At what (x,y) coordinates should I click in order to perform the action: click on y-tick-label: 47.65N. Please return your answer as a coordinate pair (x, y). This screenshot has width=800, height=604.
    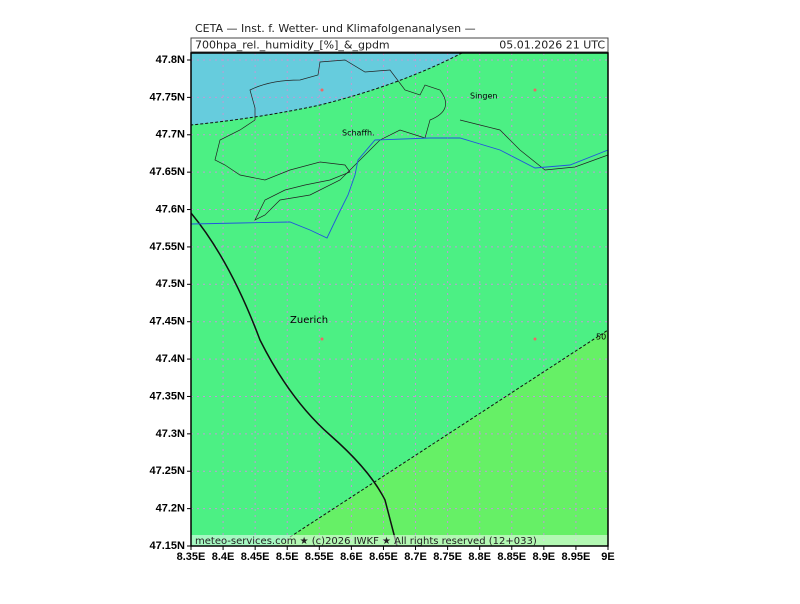
    Looking at the image, I should click on (168, 172).